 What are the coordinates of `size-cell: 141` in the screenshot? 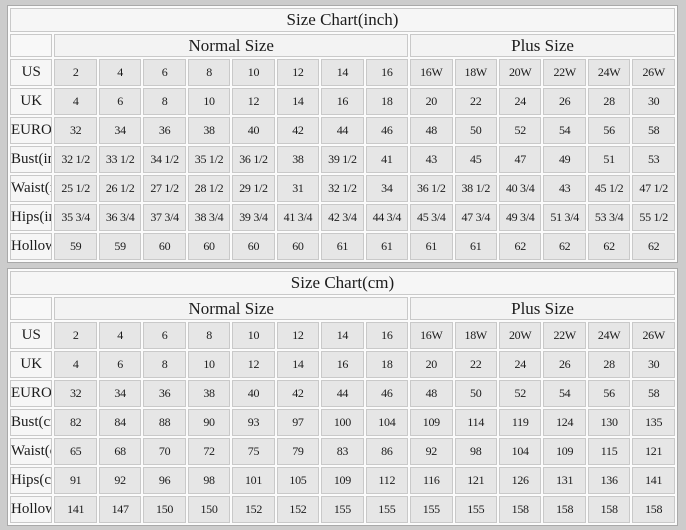 It's located at (75, 509).